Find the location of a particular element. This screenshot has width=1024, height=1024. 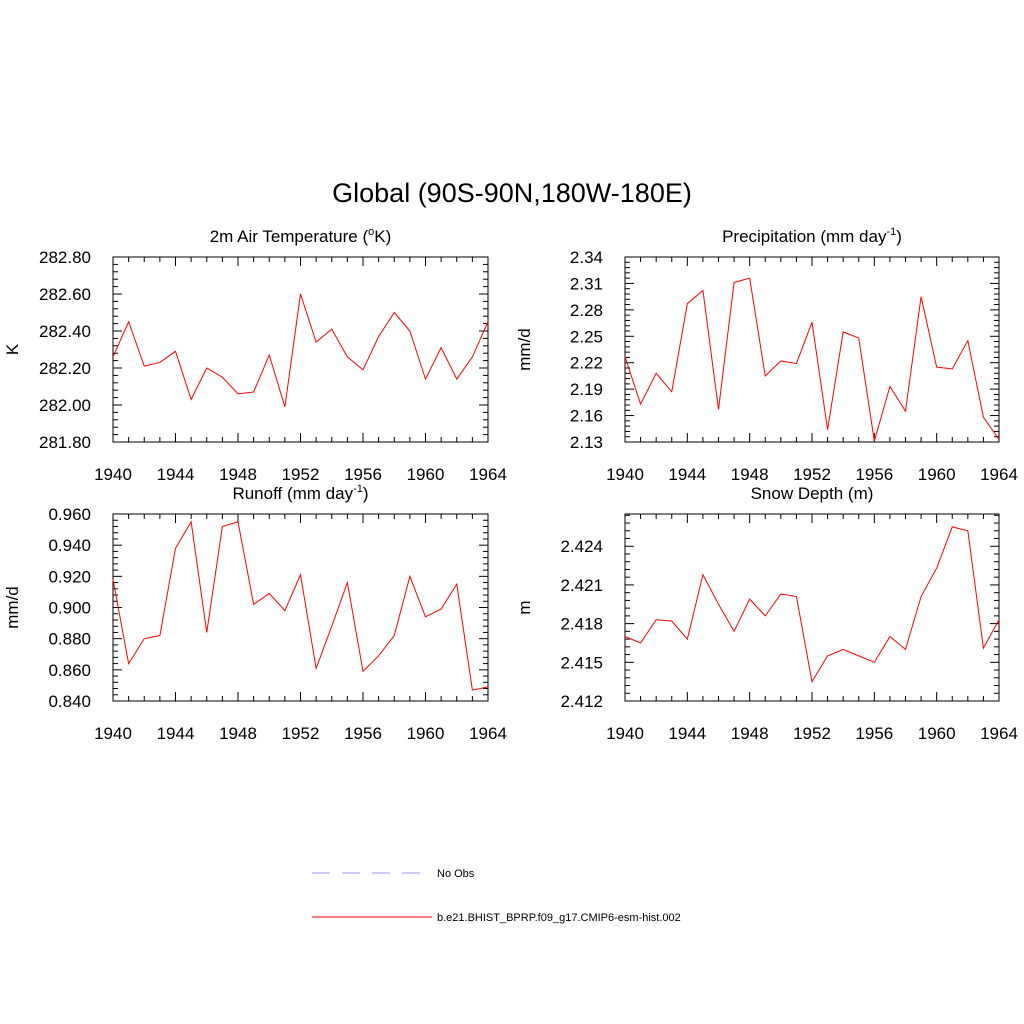

snow-depth-series-line is located at coordinates (812, 605).